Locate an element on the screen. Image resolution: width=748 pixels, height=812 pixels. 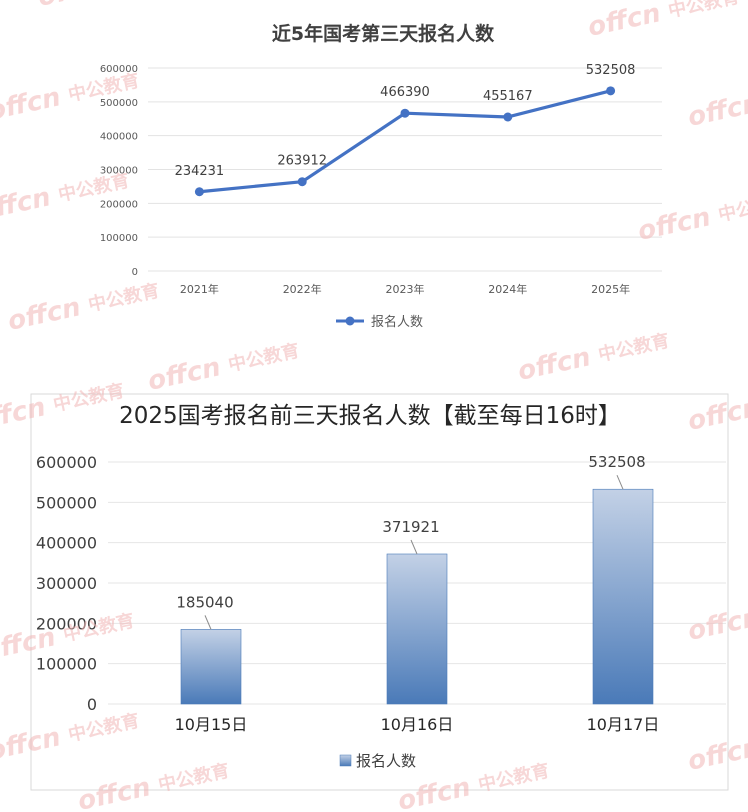
x-tick-label: 2022年 is located at coordinates (302, 289).